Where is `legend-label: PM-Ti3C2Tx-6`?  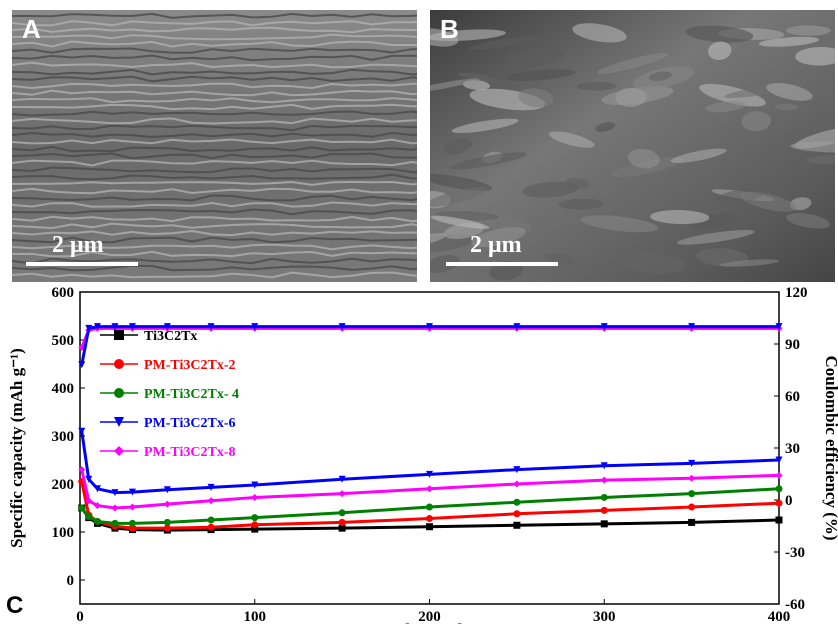
legend-label: PM-Ti3C2Tx-6 is located at coordinates (190, 423).